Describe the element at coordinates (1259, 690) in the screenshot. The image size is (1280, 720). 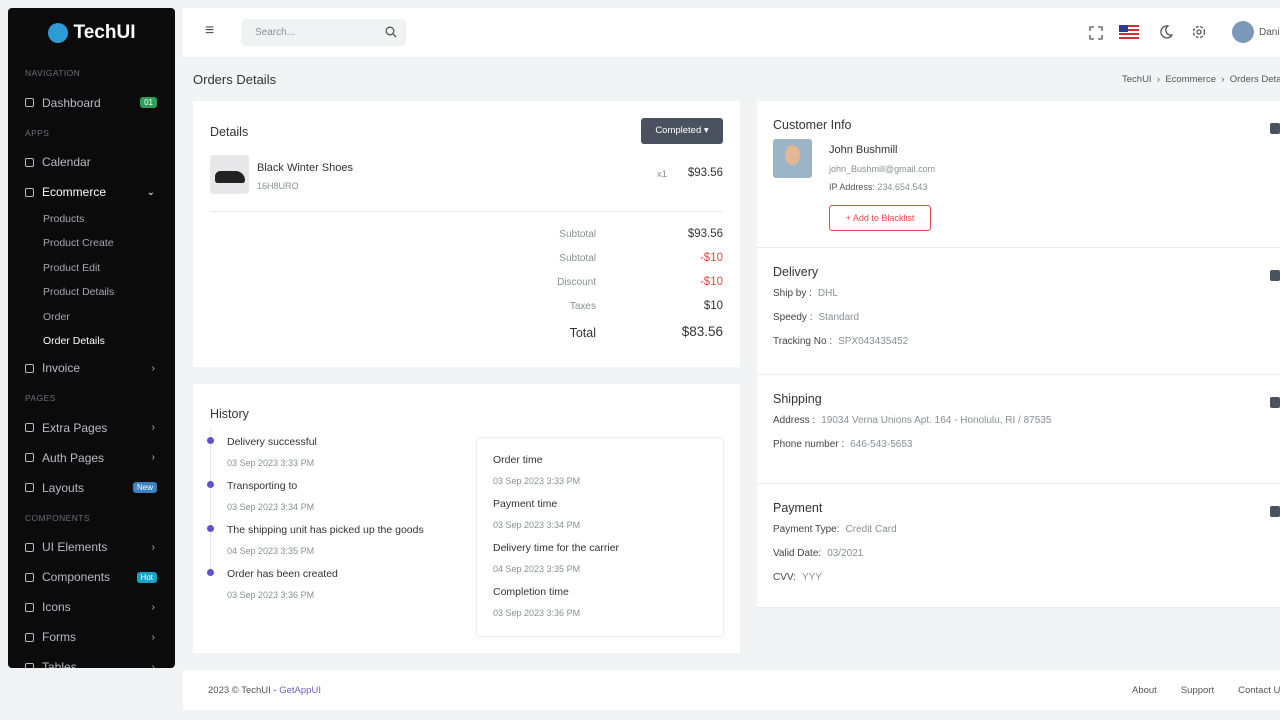
I see `footer-link: Contact Us` at that location.